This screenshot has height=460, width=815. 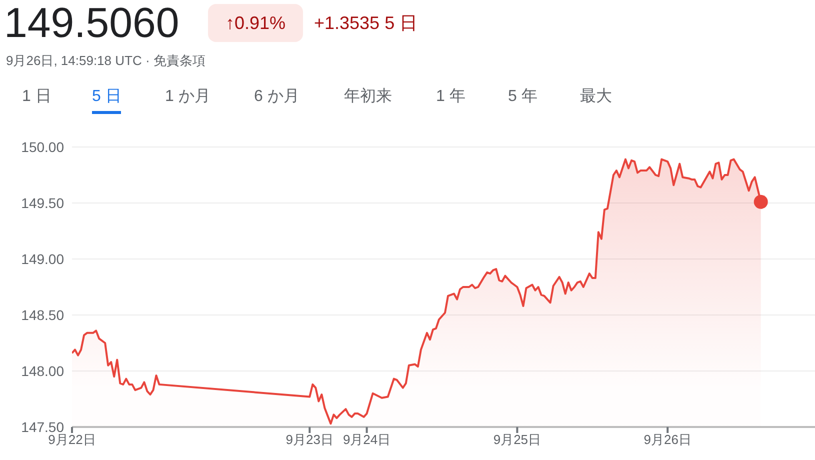 I want to click on x-tick-label: 9月24日, so click(x=366, y=440).